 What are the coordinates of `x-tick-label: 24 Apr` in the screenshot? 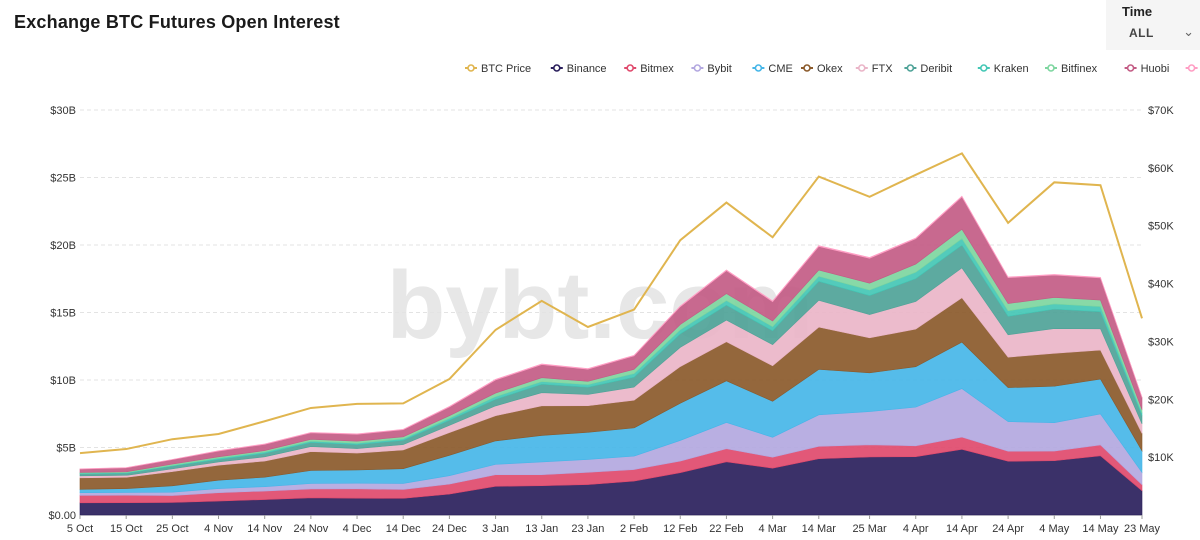 It's located at (1008, 529).